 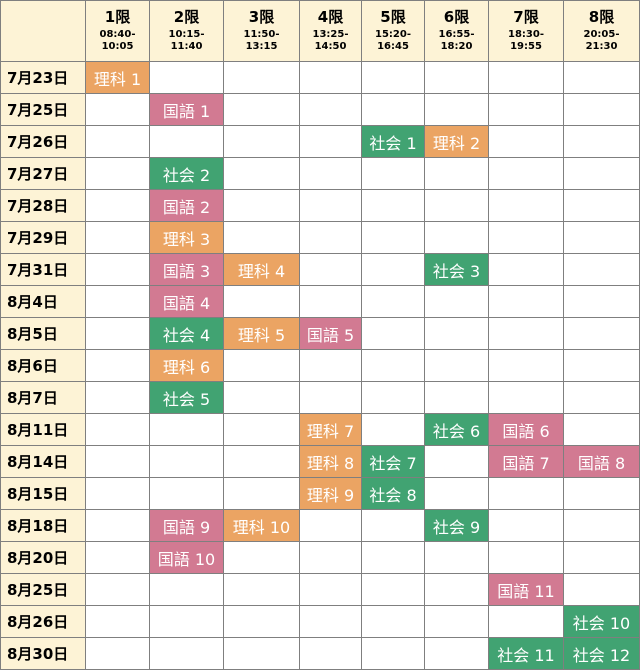 I want to click on schedule-row: 8月20日 国語 10, so click(x=320, y=557).